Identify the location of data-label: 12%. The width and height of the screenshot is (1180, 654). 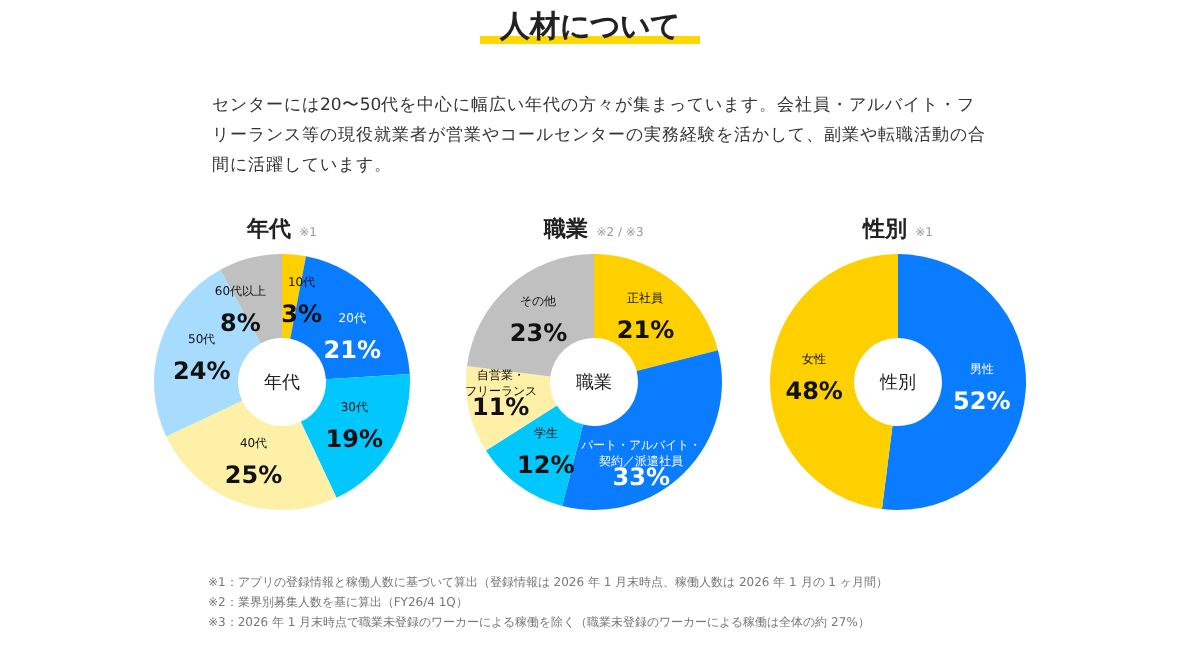
(545, 464).